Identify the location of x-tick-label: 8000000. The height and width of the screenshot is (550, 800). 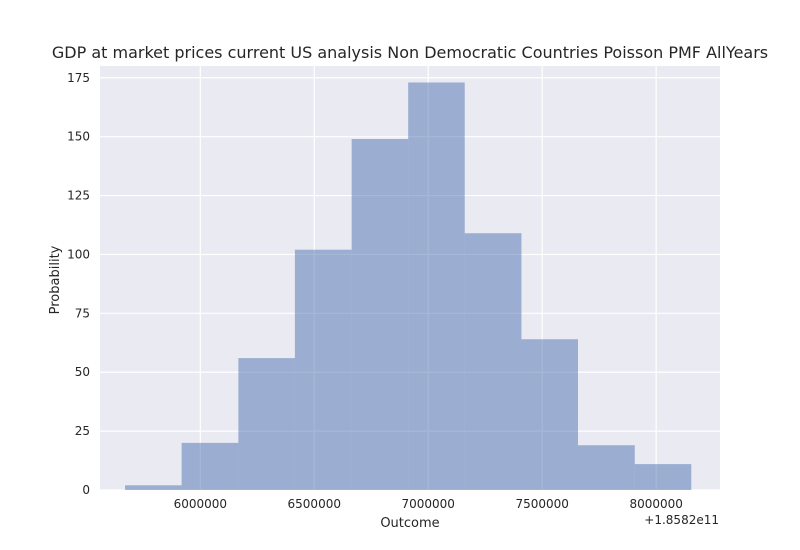
(655, 504).